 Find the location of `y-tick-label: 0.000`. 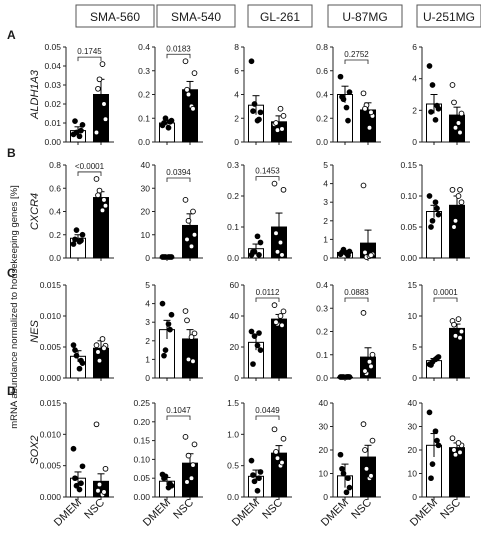

y-tick-label: 0.000 is located at coordinates (51, 378).